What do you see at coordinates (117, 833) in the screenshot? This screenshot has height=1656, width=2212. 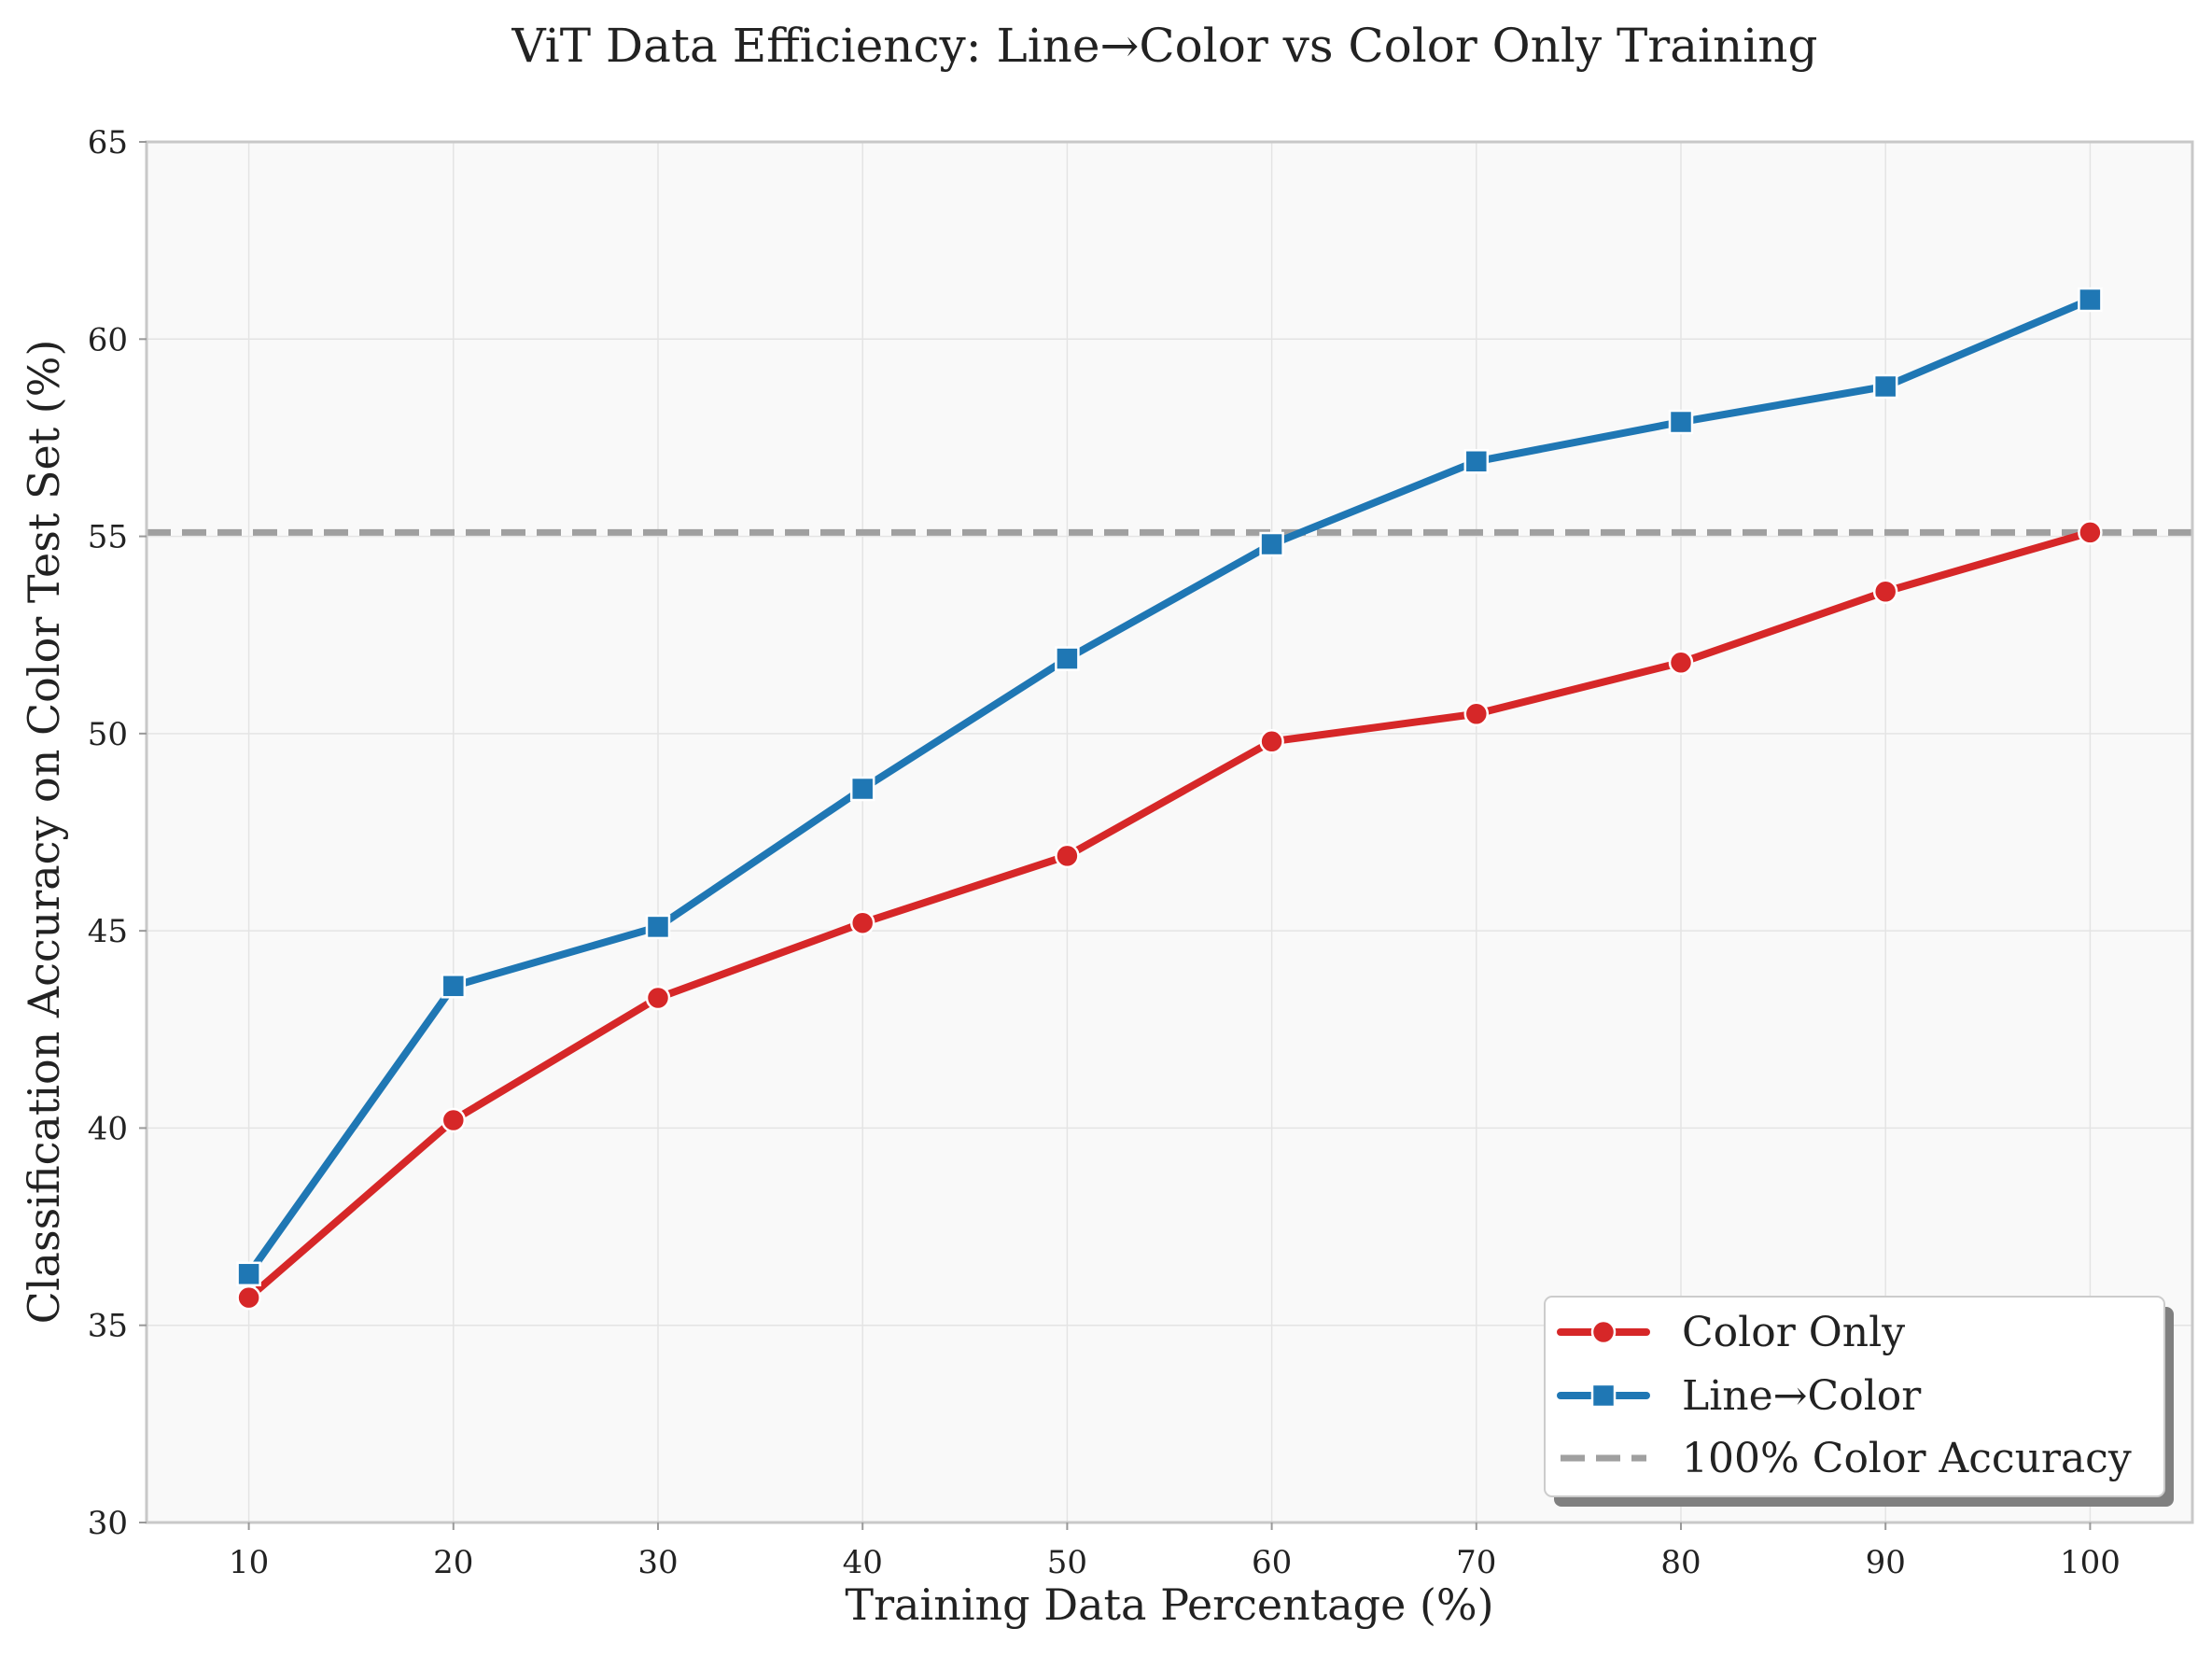 I see `y-axis-ticks: 30 35 40 45 50 55 60 65` at bounding box center [117, 833].